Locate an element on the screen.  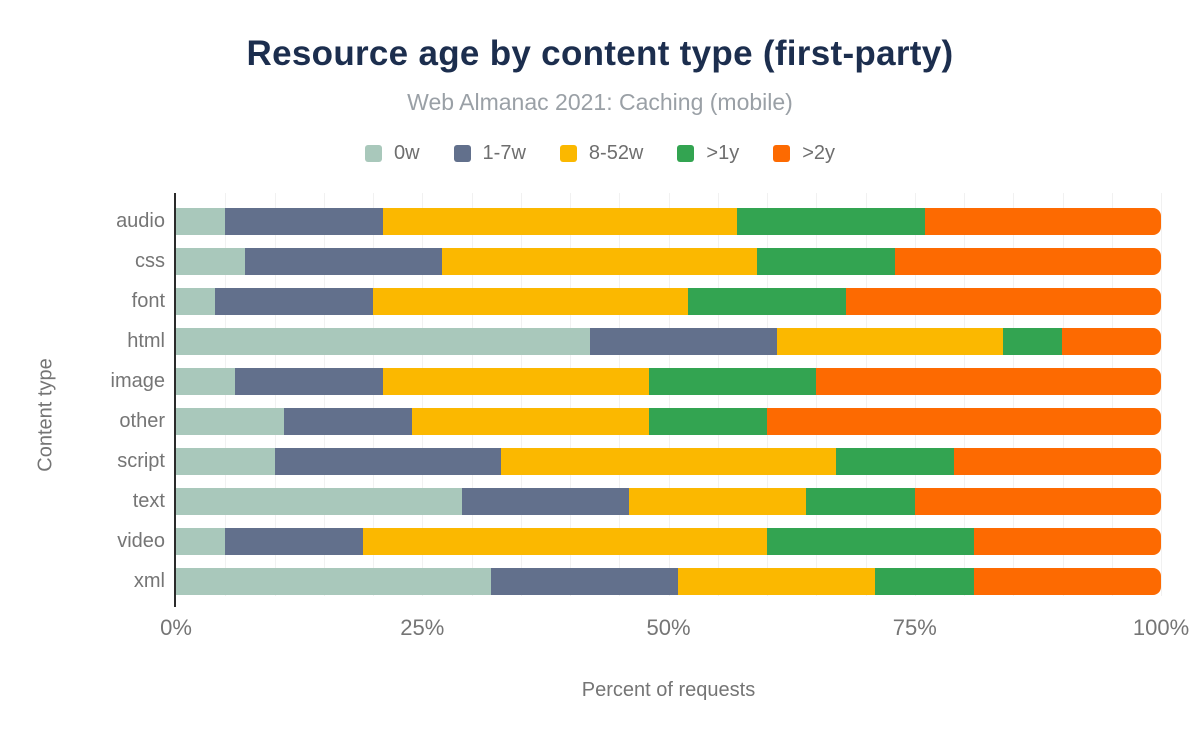
bar-segment-text->1y is located at coordinates (860, 501).